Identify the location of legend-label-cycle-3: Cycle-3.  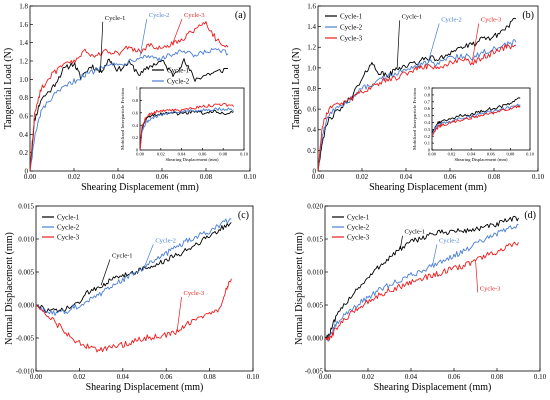
(68, 238).